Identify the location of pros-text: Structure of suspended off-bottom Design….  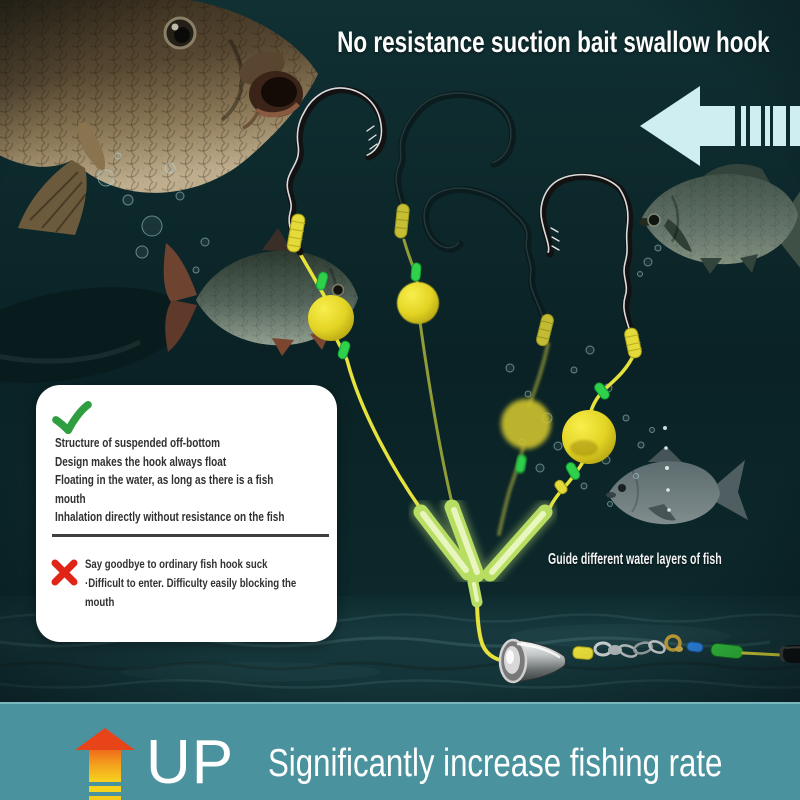
(170, 480).